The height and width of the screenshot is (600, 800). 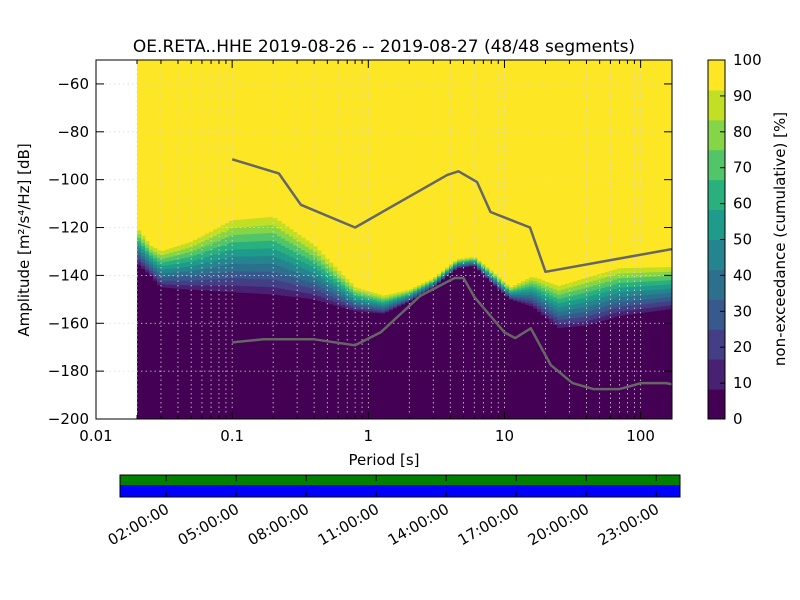 I want to click on timeline-tick-label: 02:00:00, so click(x=138, y=524).